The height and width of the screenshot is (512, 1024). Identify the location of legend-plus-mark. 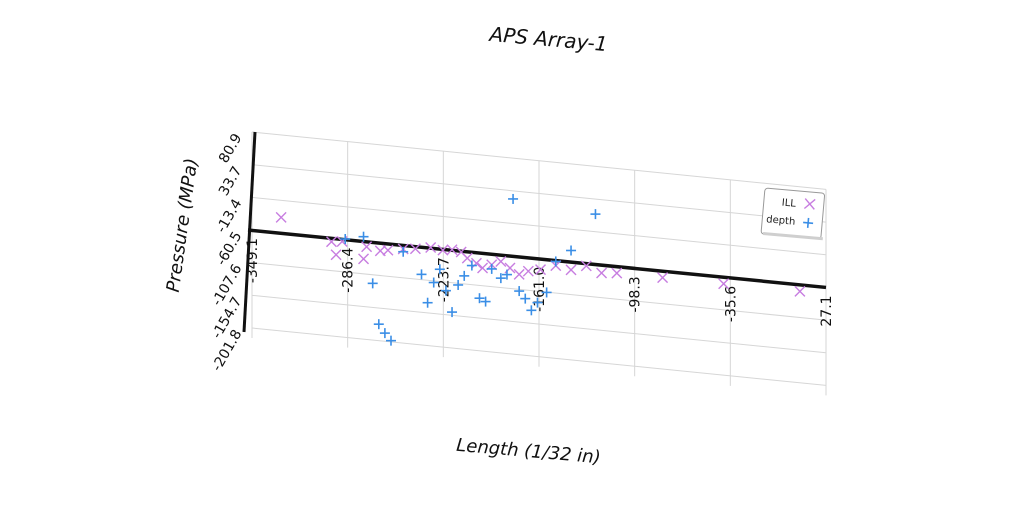
(808, 222).